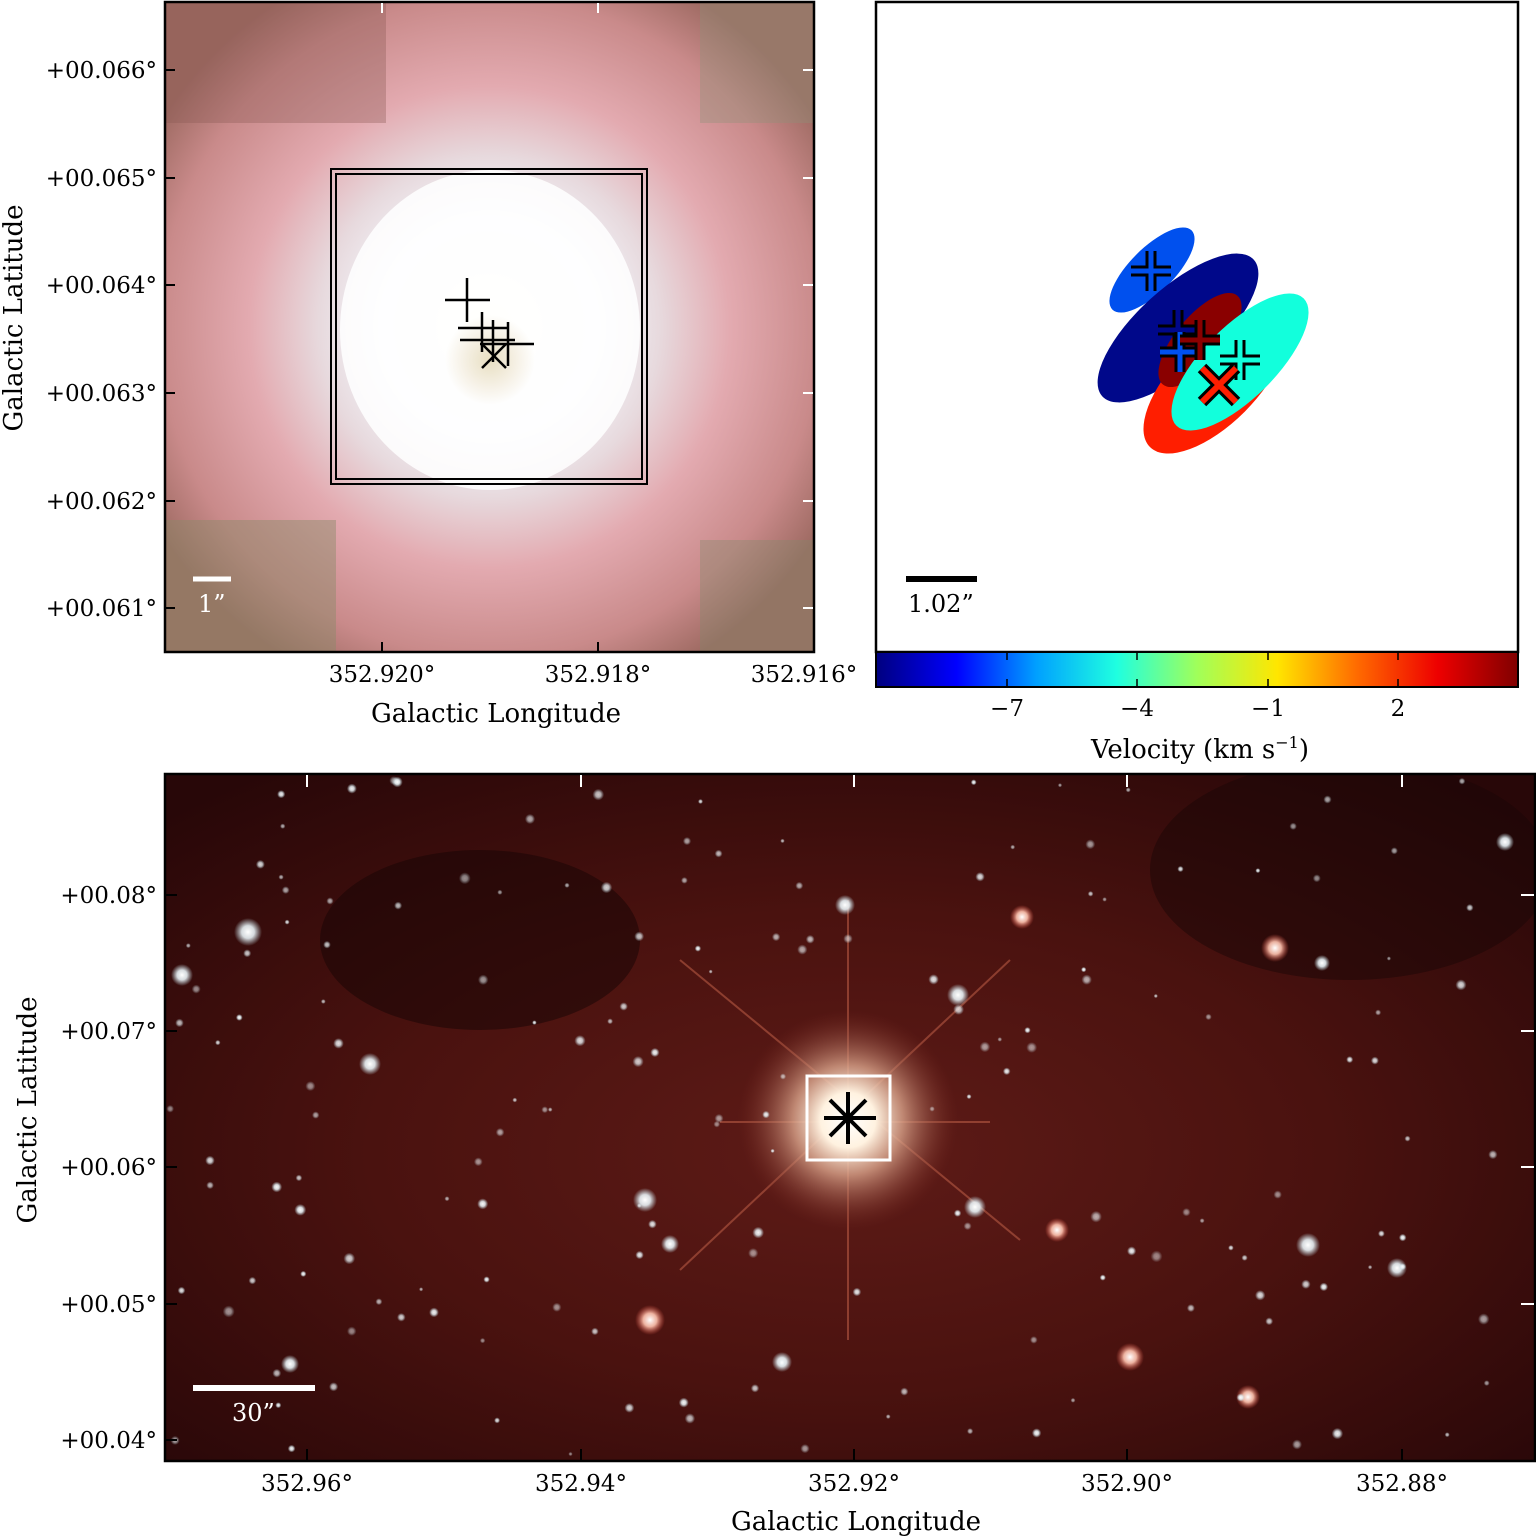 The width and height of the screenshot is (1536, 1538). Describe the element at coordinates (496, 714) in the screenshot. I see `tl-x-axis-title: Galactic Longitude` at that location.